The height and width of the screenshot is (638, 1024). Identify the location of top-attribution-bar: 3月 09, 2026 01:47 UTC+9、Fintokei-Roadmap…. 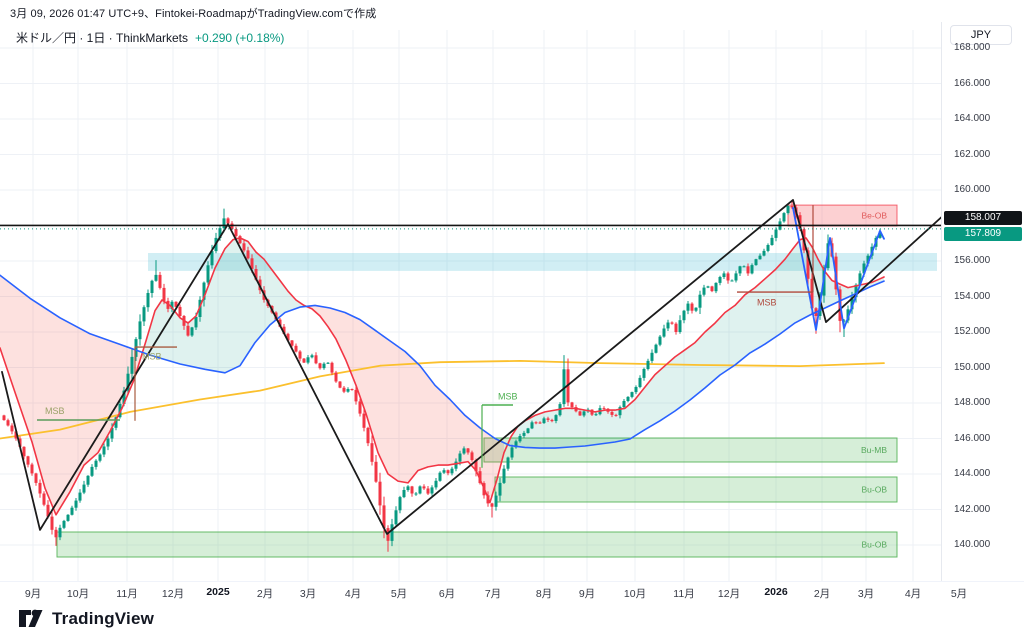
(512, 11).